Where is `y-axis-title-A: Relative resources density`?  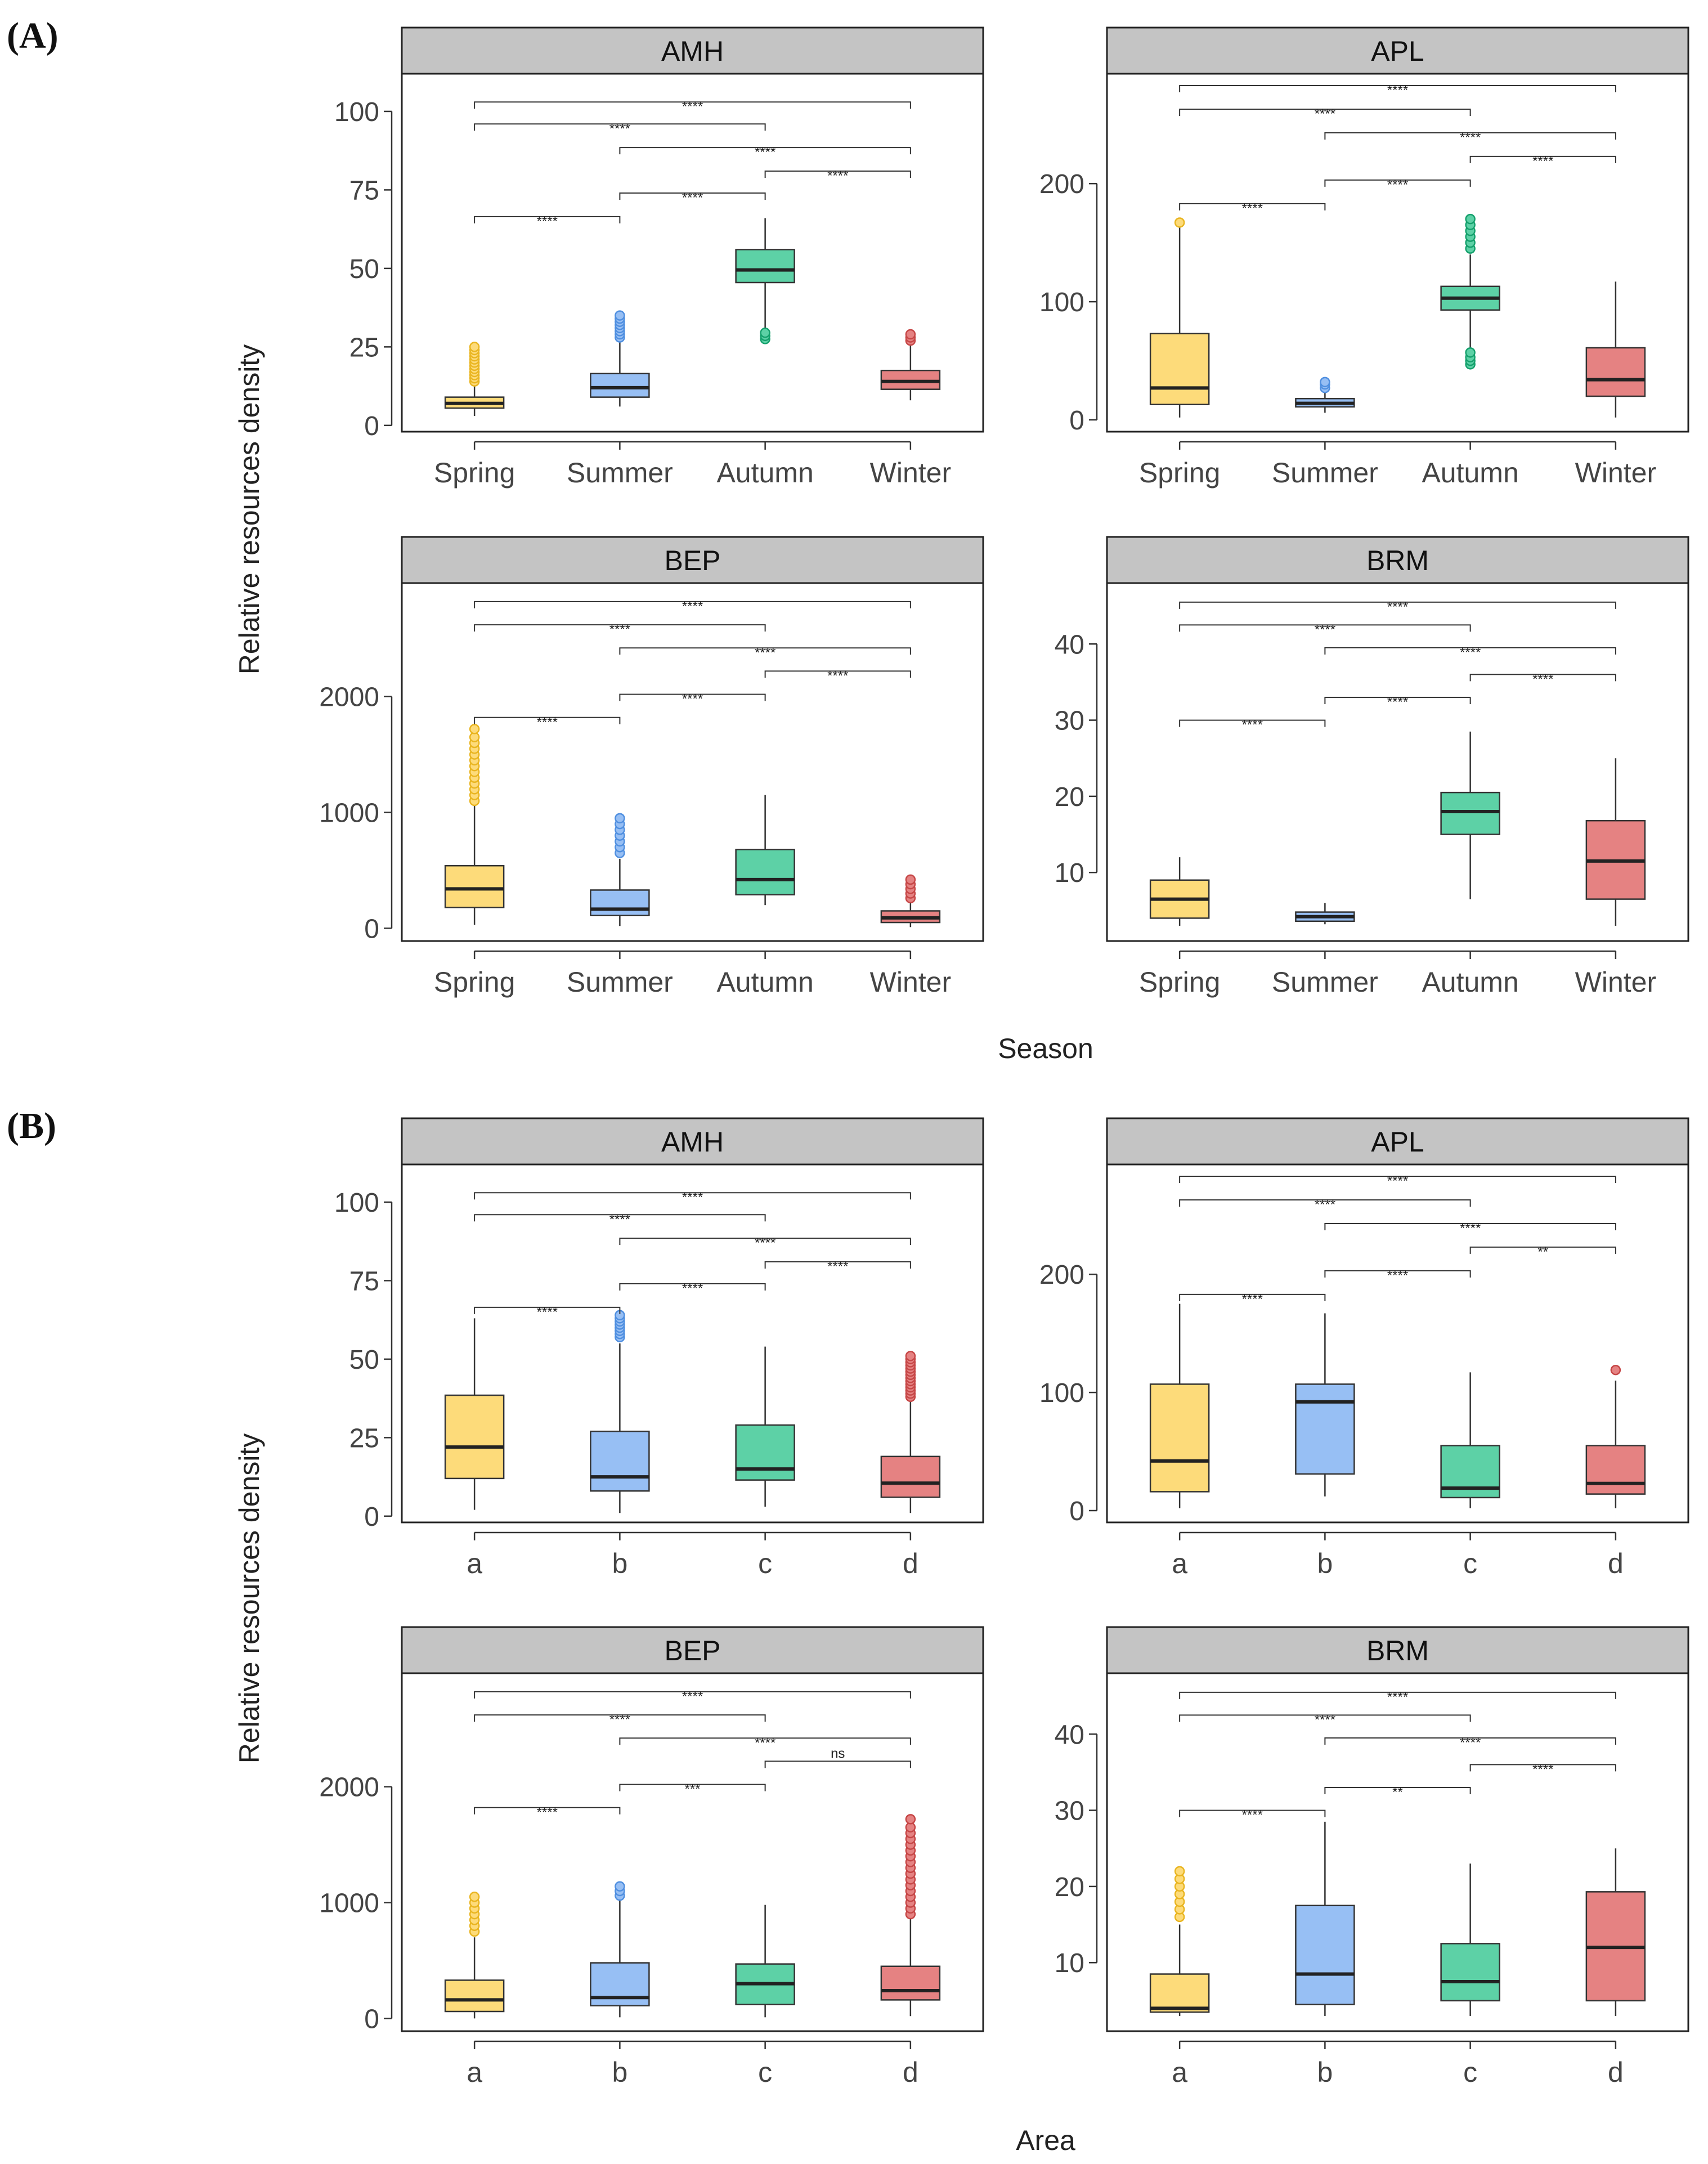
y-axis-title-A: Relative resources density is located at coordinates (249, 509).